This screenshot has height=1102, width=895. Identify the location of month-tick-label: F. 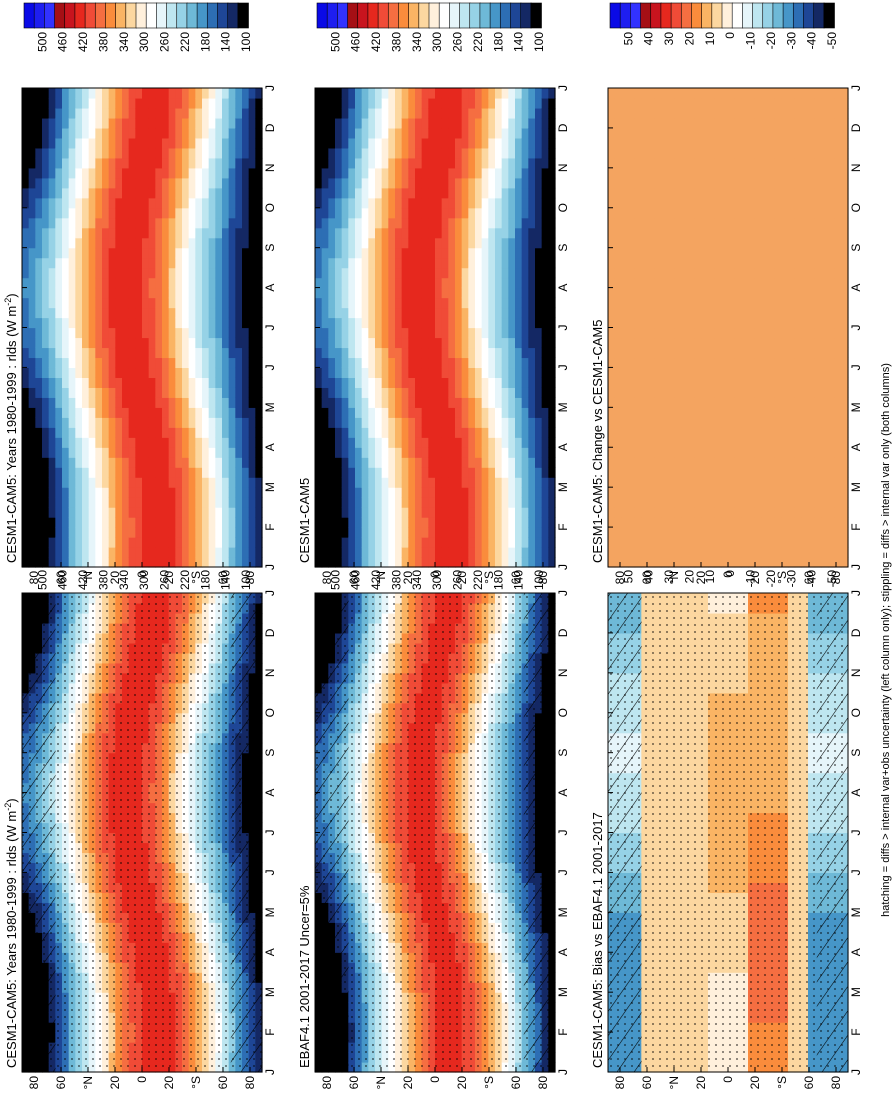
(270, 526).